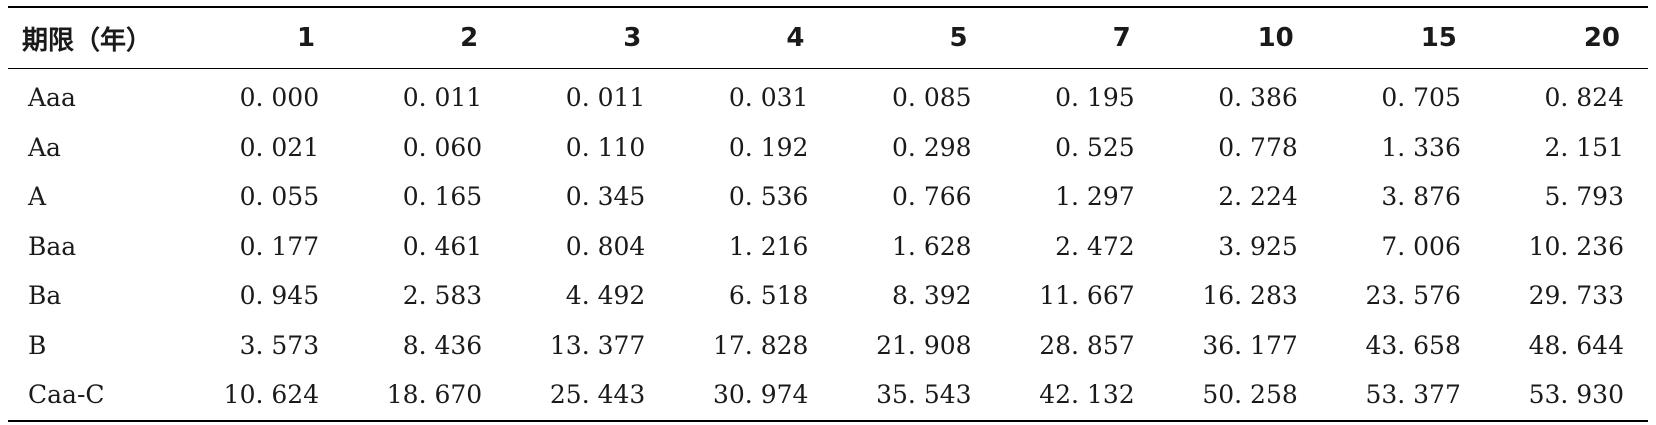 The image size is (1656, 425). I want to click on value-cell: 0. 525, so click(1095, 147).